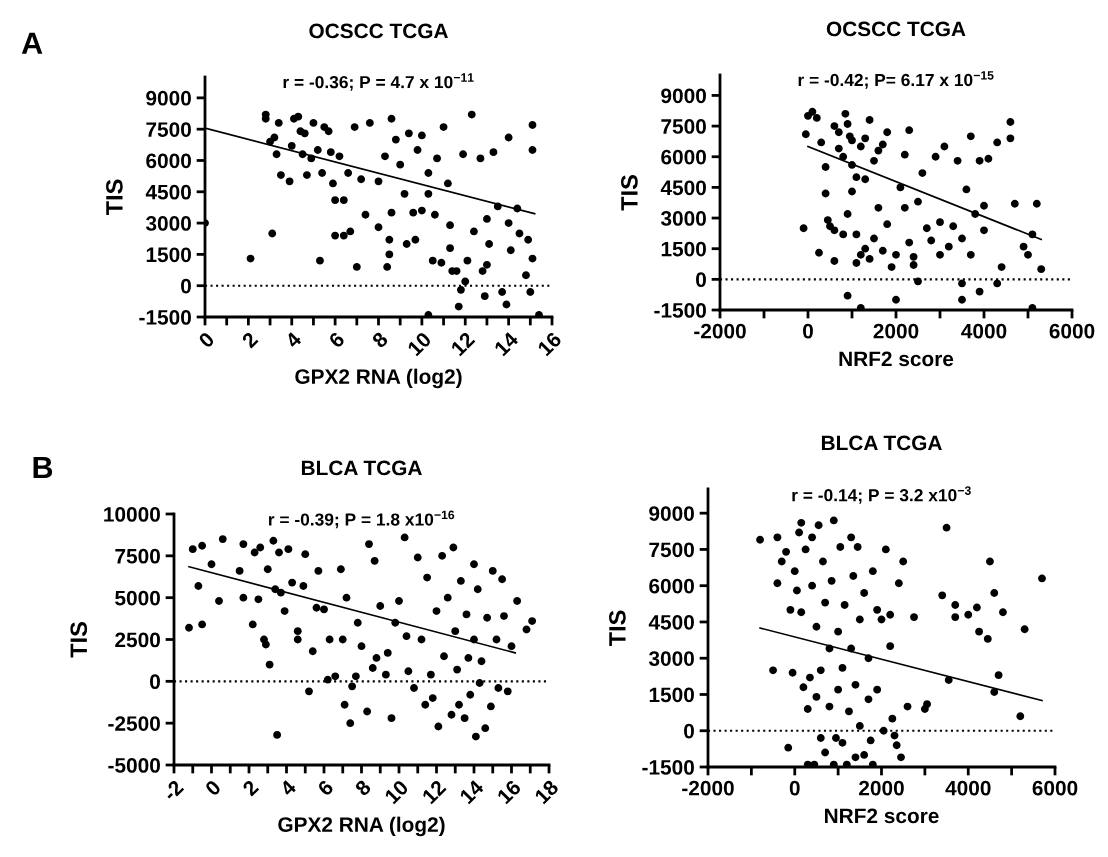  Describe the element at coordinates (32, 43) in the screenshot. I see `text: A` at that location.